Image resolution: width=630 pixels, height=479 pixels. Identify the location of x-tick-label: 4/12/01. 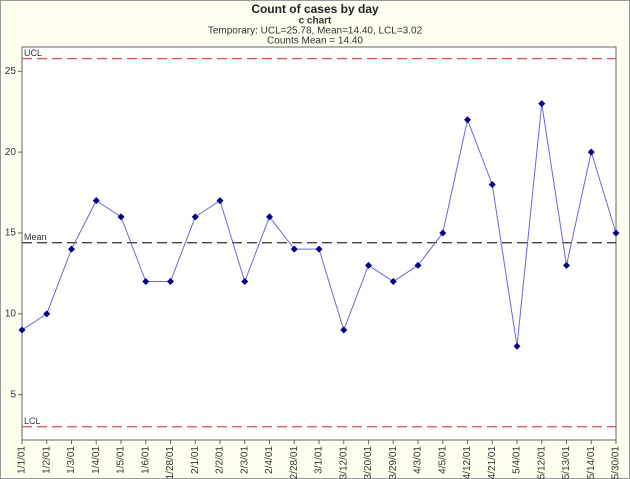
(467, 462).